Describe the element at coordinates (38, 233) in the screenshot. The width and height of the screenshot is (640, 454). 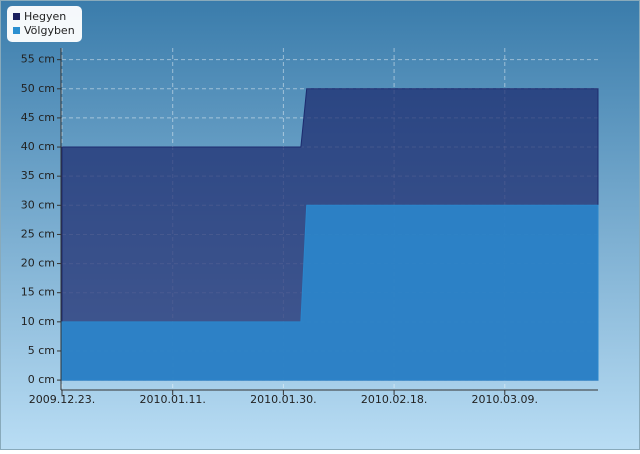
I see `y-tick-label: 25 cm` at that location.